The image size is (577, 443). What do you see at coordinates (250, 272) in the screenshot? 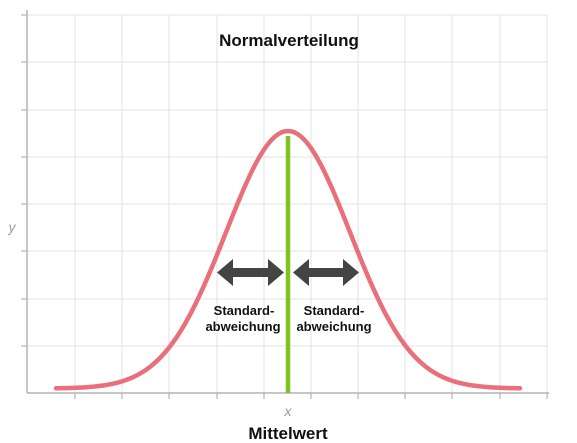
I see `std-dev-left-arrow-icon` at bounding box center [250, 272].